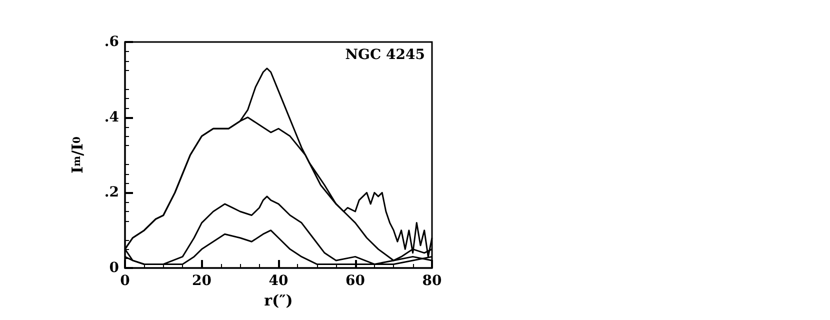 Image resolution: width=830 pixels, height=320 pixels. What do you see at coordinates (278, 300) in the screenshot?
I see `x-axis-title: r(″)` at bounding box center [278, 300].